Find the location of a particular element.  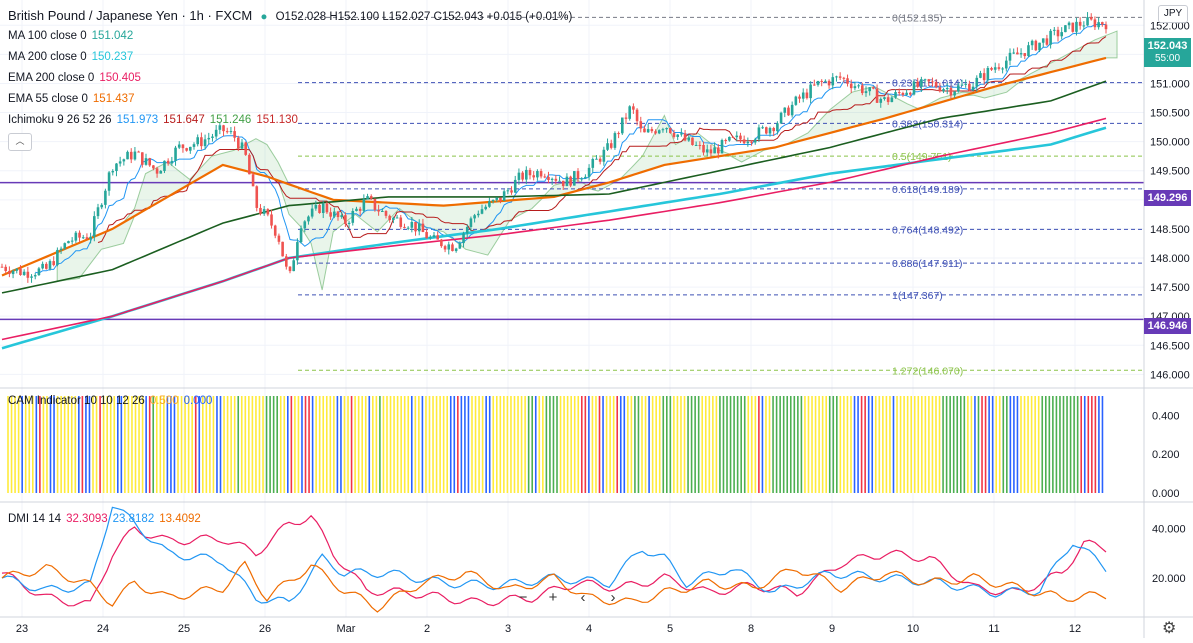

legend-value: 151.973 is located at coordinates (137, 120).